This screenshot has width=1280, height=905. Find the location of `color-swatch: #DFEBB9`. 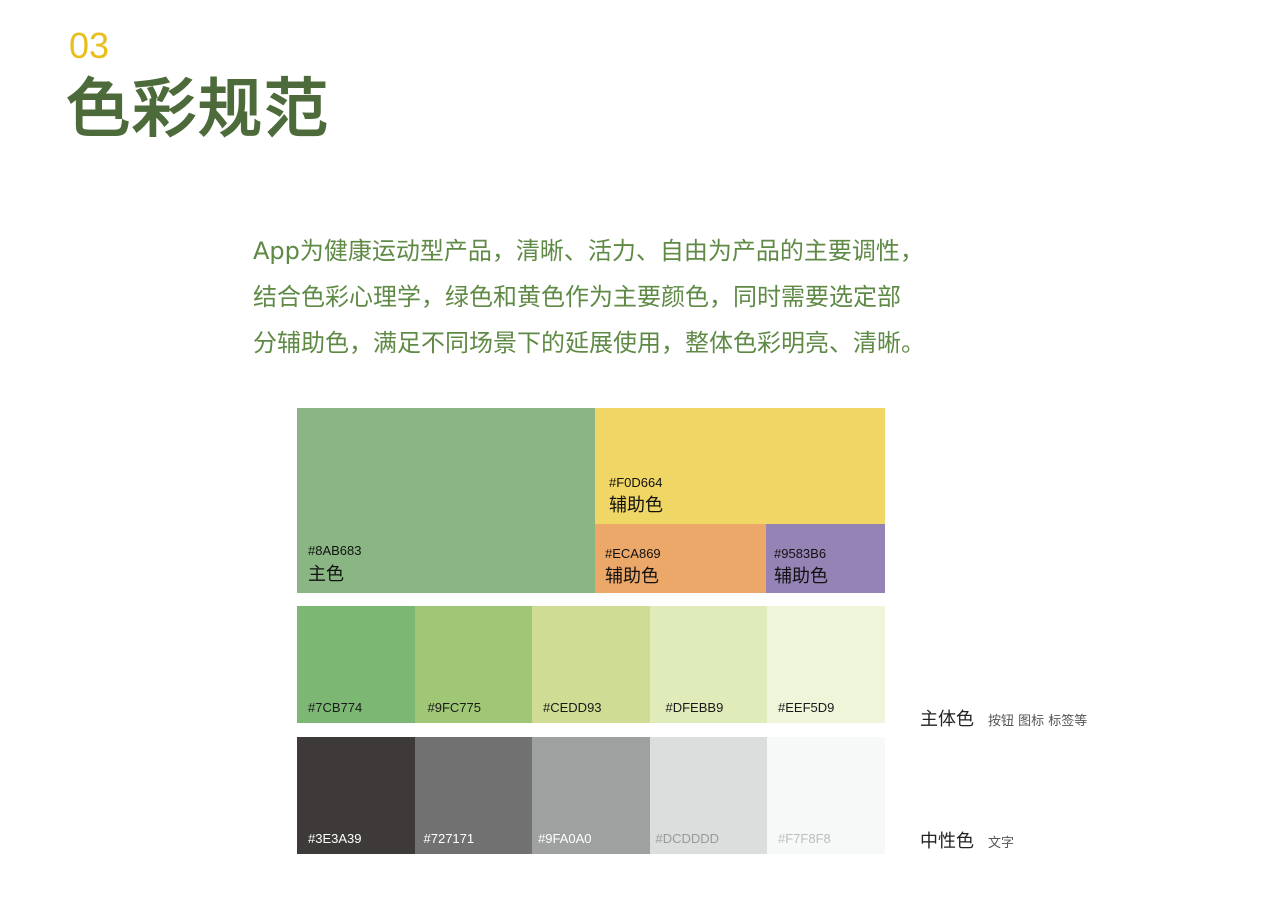

color-swatch: #DFEBB9 is located at coordinates (708, 664).